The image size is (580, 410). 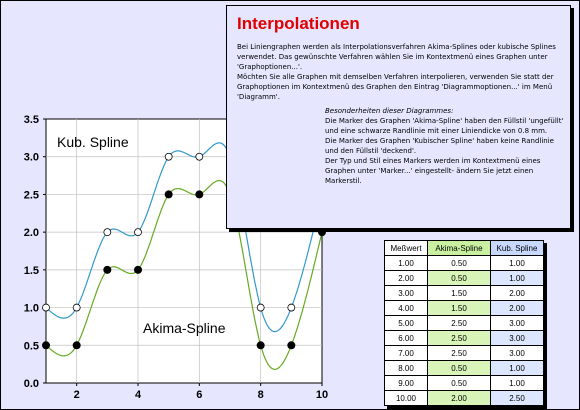 I want to click on table-row: 1.00 0.50 1.00, so click(x=464, y=263).